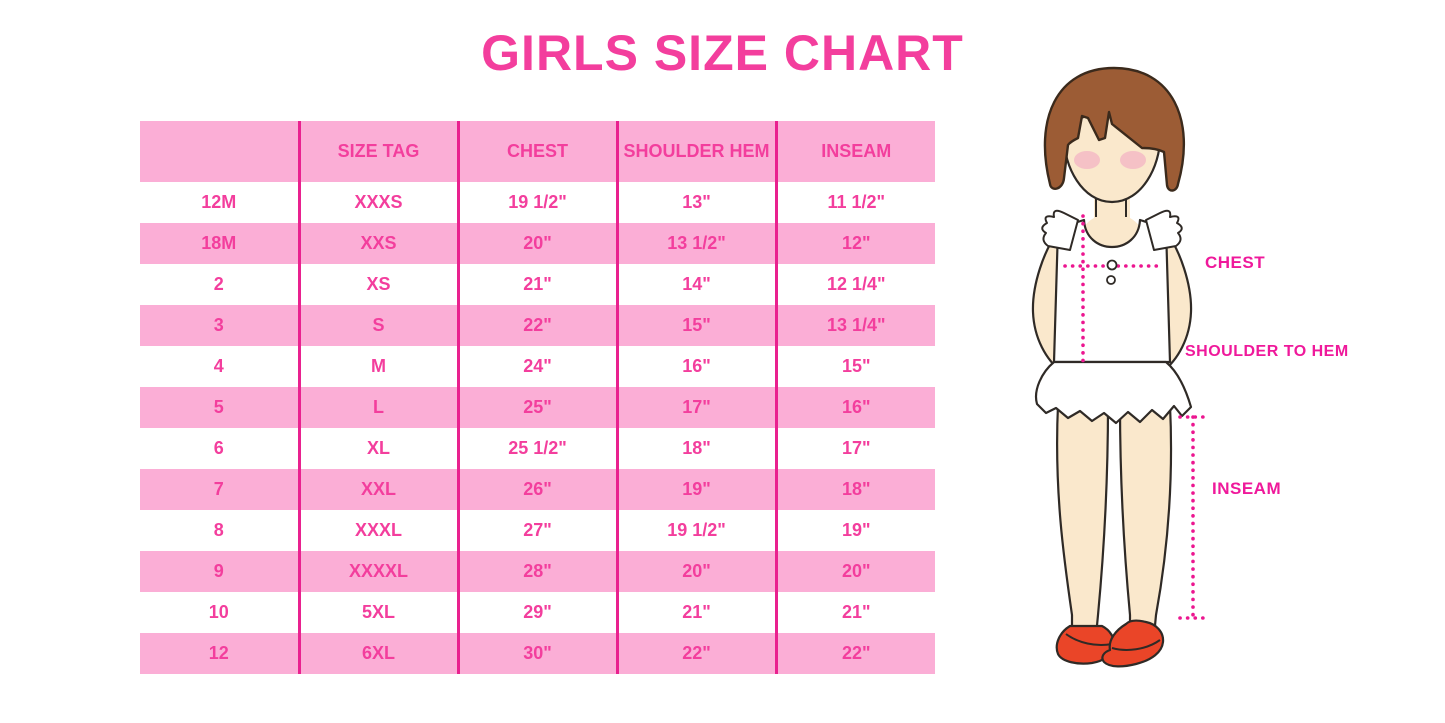 This screenshot has height=723, width=1445. I want to click on left-leg, so click(1083, 520).